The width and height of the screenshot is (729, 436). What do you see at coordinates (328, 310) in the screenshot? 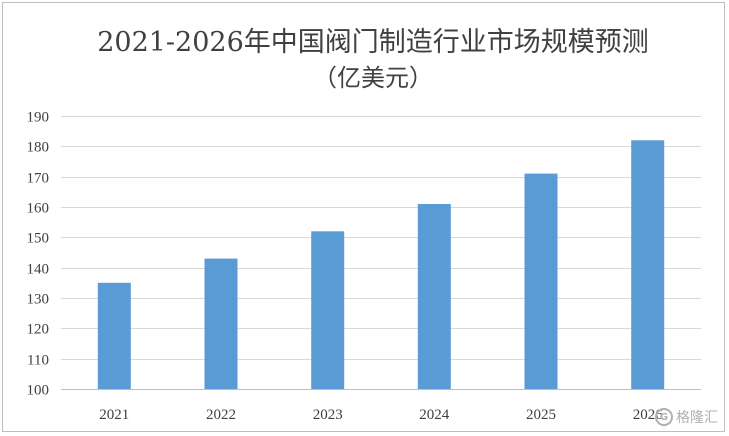
I see `bar-2023` at bounding box center [328, 310].